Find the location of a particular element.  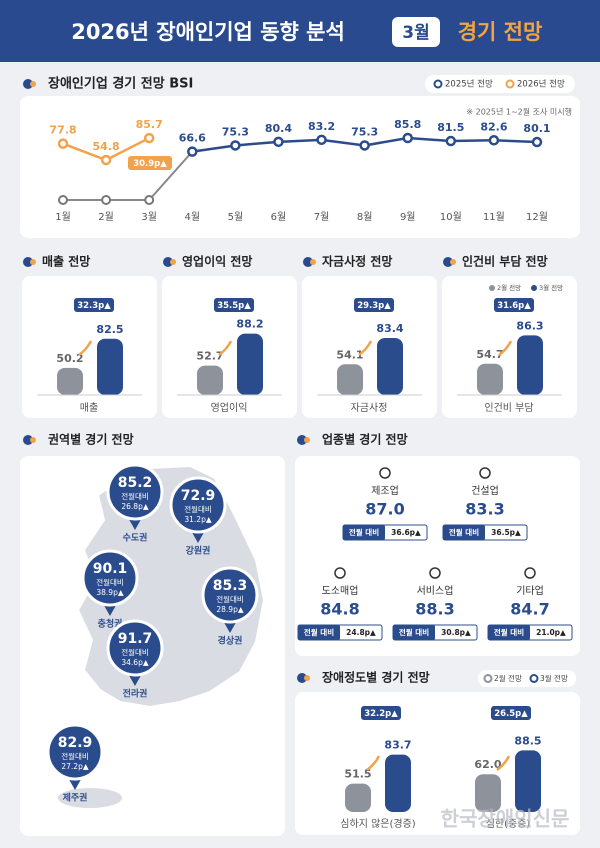

x-tick-label: 4월 is located at coordinates (192, 217).